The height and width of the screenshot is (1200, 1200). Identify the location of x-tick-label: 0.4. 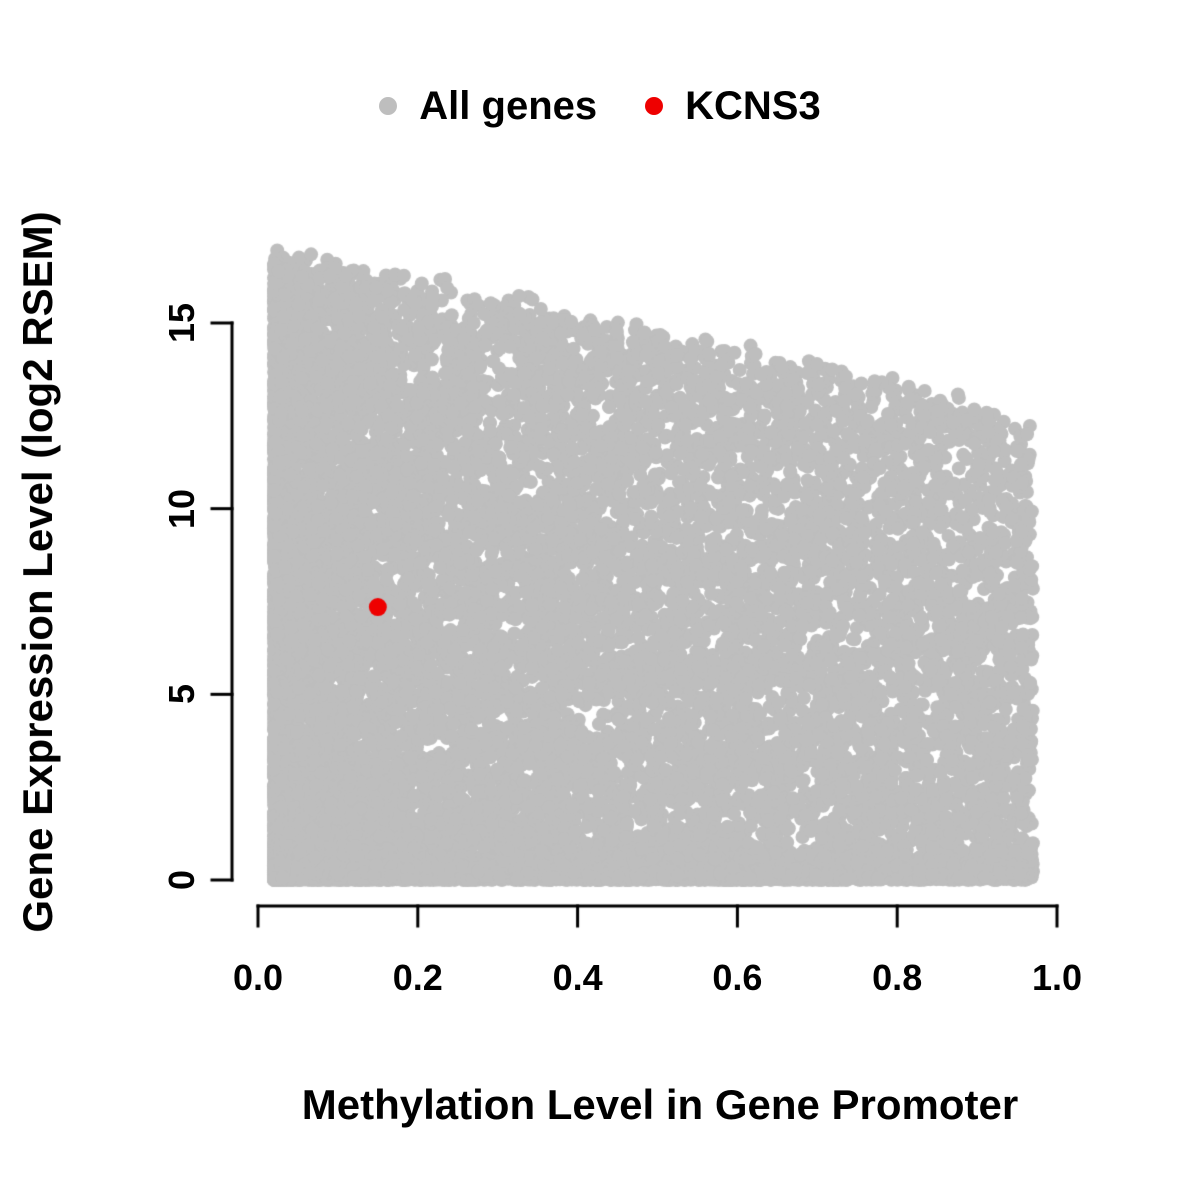
(577, 977).